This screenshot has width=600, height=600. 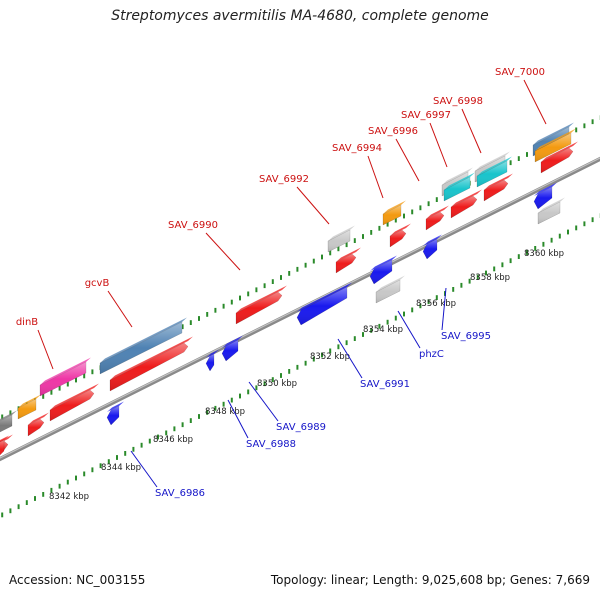 What do you see at coordinates (431, 354) in the screenshot?
I see `callout-label: phzC` at bounding box center [431, 354].